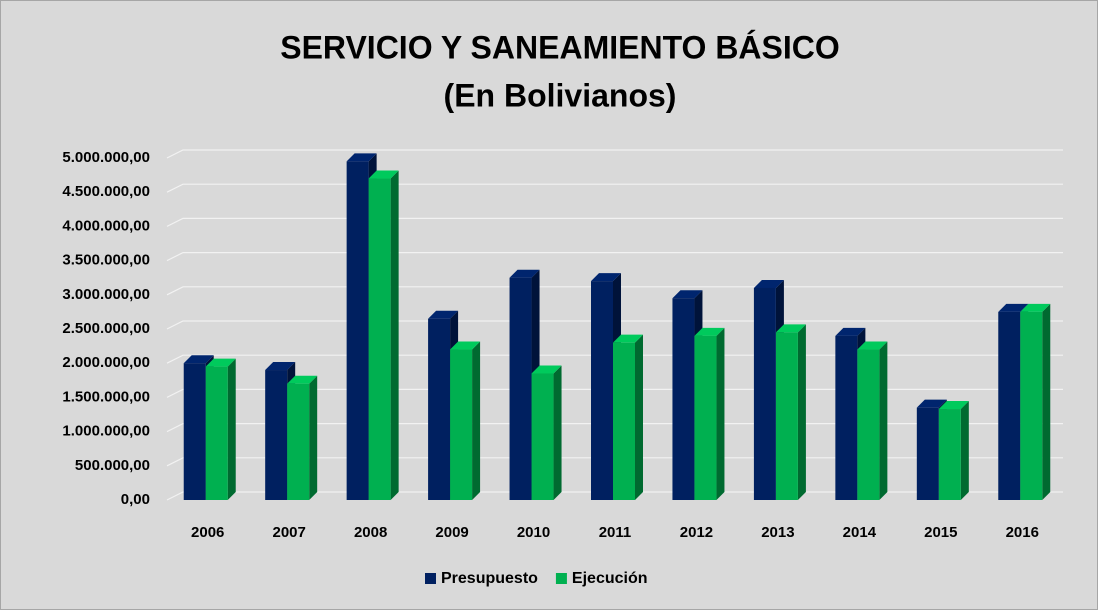 Image resolution: width=1098 pixels, height=610 pixels. What do you see at coordinates (615, 532) in the screenshot?
I see `x-tick-label: 2011` at bounding box center [615, 532].